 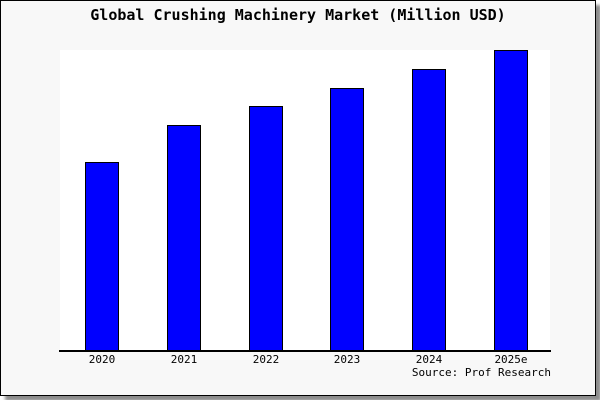 I want to click on bar-2022, so click(x=266, y=228).